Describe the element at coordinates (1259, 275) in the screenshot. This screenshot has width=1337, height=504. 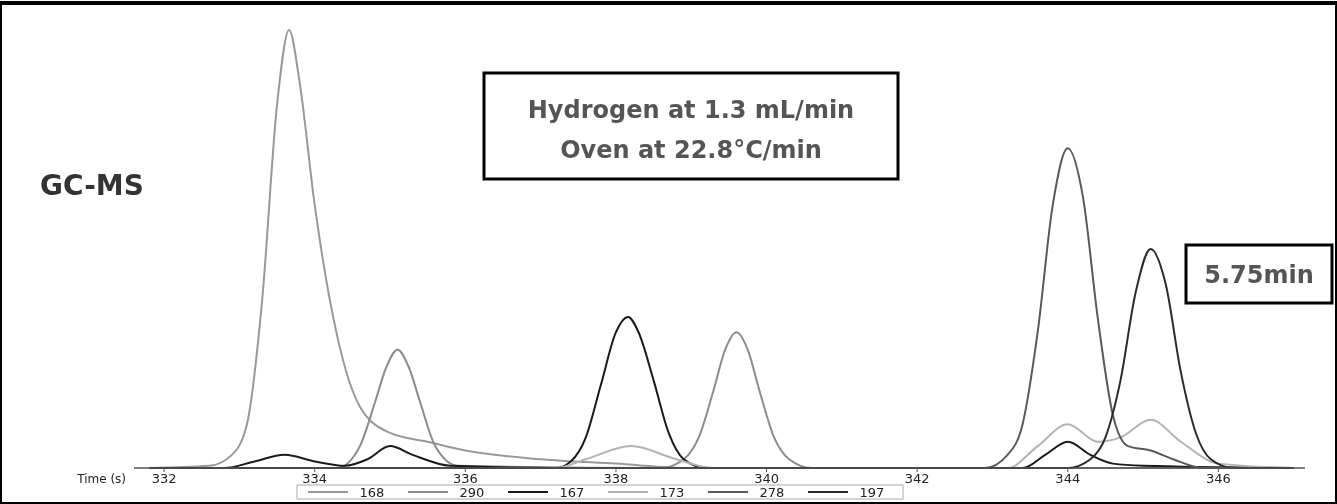
I see `annotation: 5.75min` at that location.